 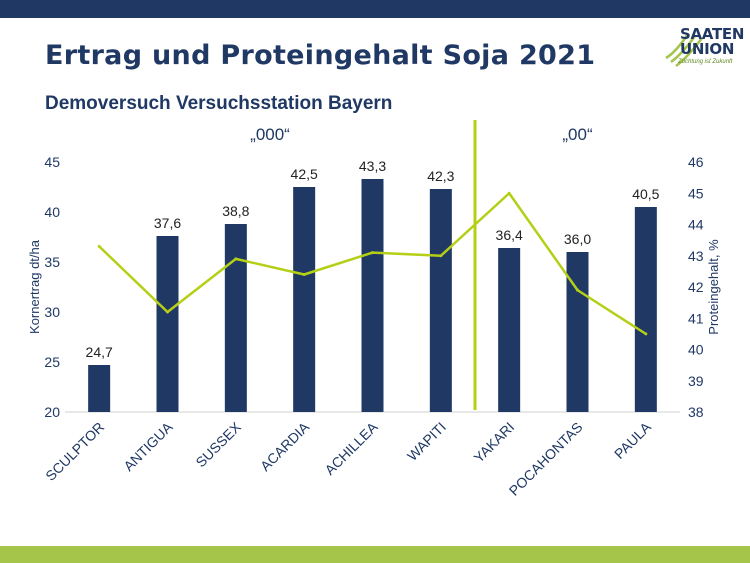 What do you see at coordinates (696, 225) in the screenshot?
I see `y2-tick-label: 44` at bounding box center [696, 225].